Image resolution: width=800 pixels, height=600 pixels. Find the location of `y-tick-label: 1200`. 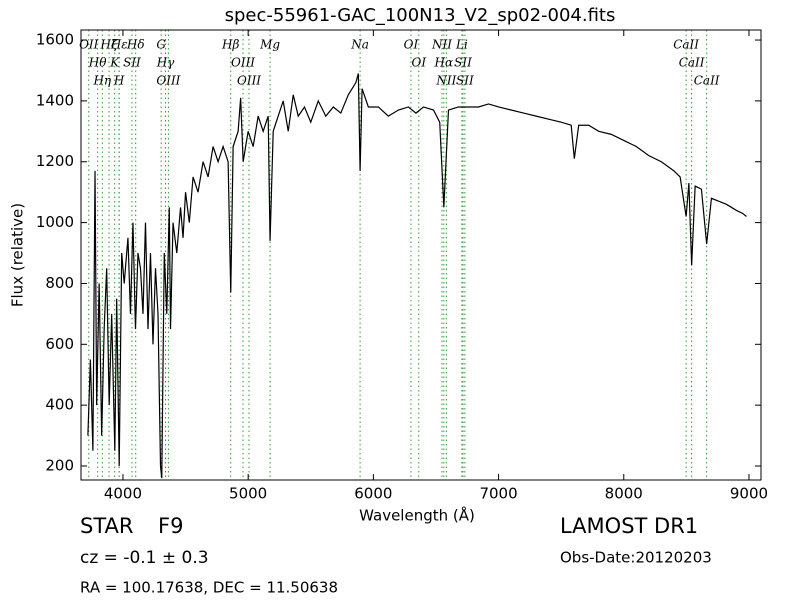

y-tick-label: 1200 is located at coordinates (55, 161).